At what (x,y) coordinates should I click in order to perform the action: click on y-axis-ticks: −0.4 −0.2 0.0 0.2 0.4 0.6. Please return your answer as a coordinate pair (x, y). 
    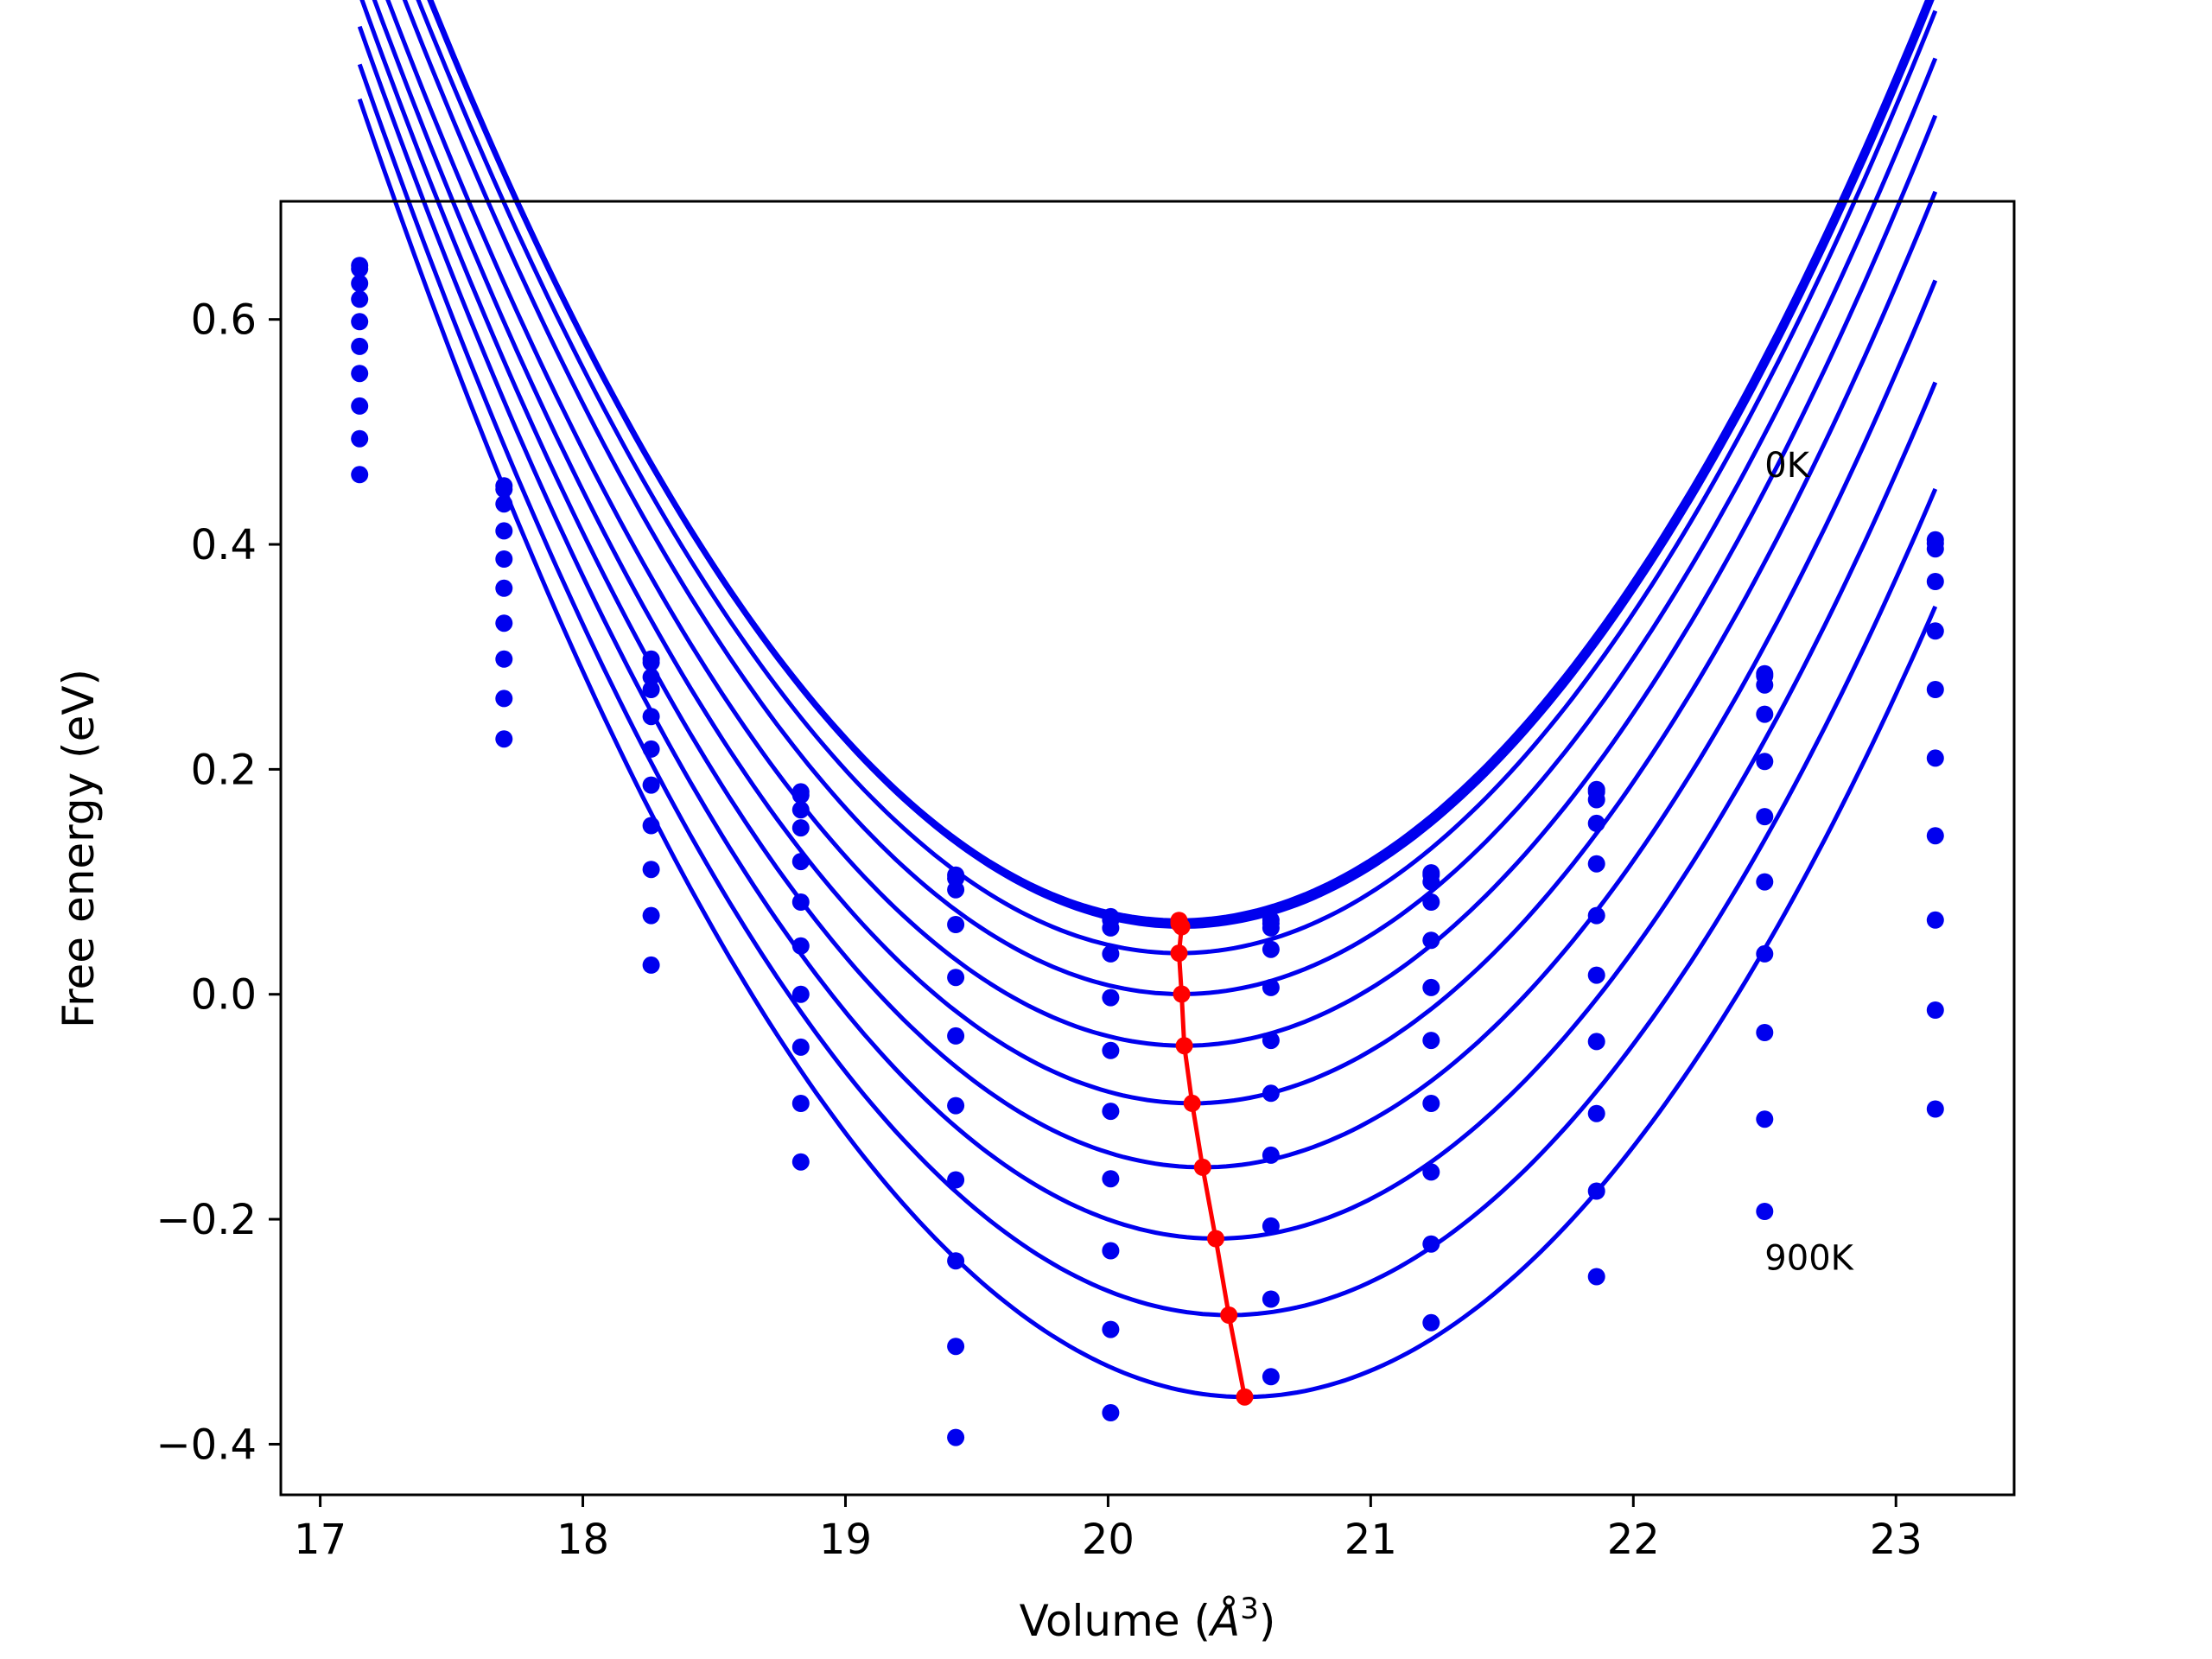
    Looking at the image, I should click on (218, 882).